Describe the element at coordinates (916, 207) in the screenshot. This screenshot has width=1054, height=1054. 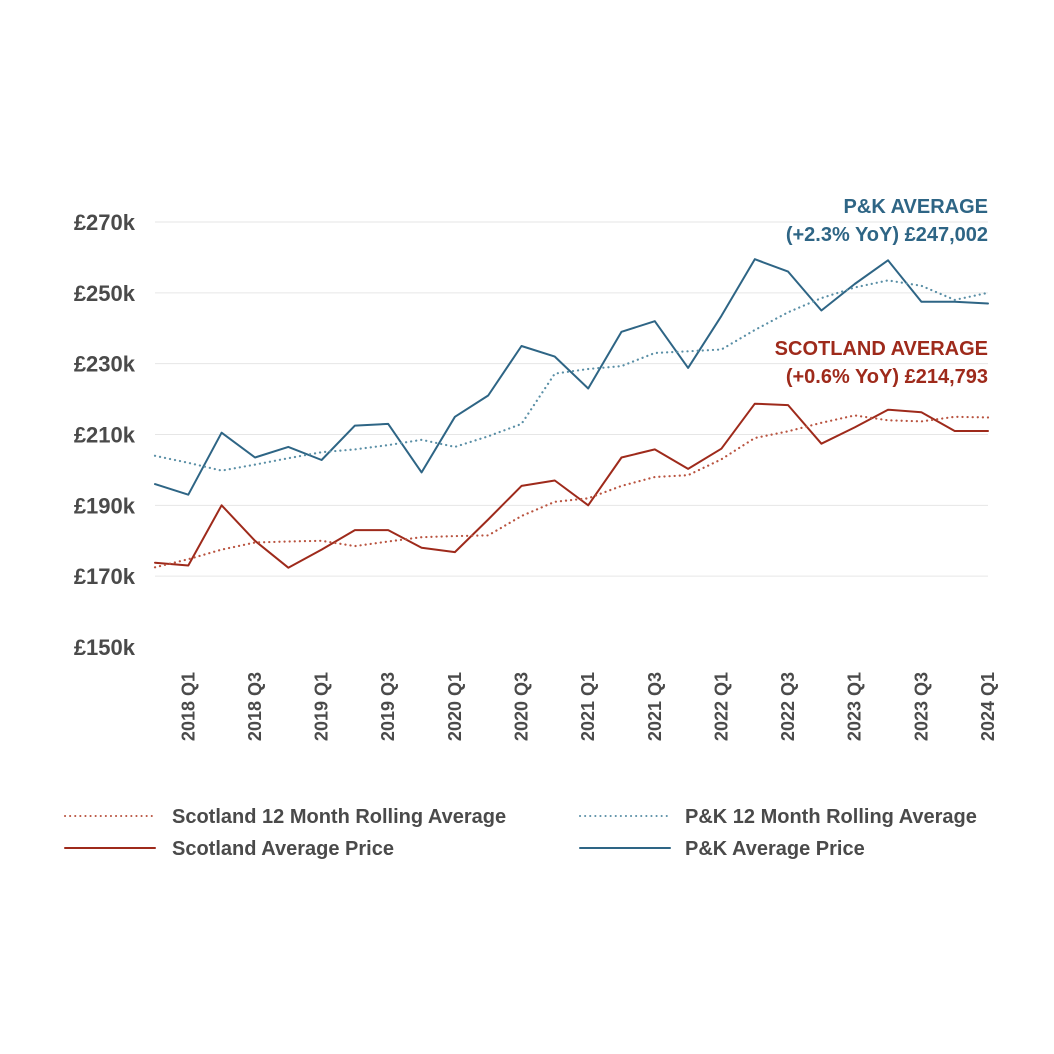
I see `annotation-title: P&K AVERAGE` at that location.